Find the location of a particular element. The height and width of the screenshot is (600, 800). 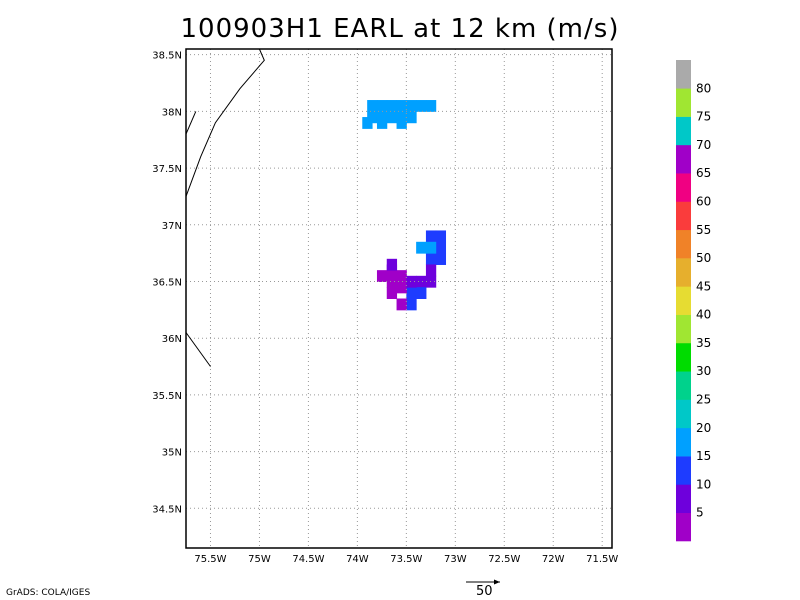

colorbar-label: 10 is located at coordinates (703, 484).